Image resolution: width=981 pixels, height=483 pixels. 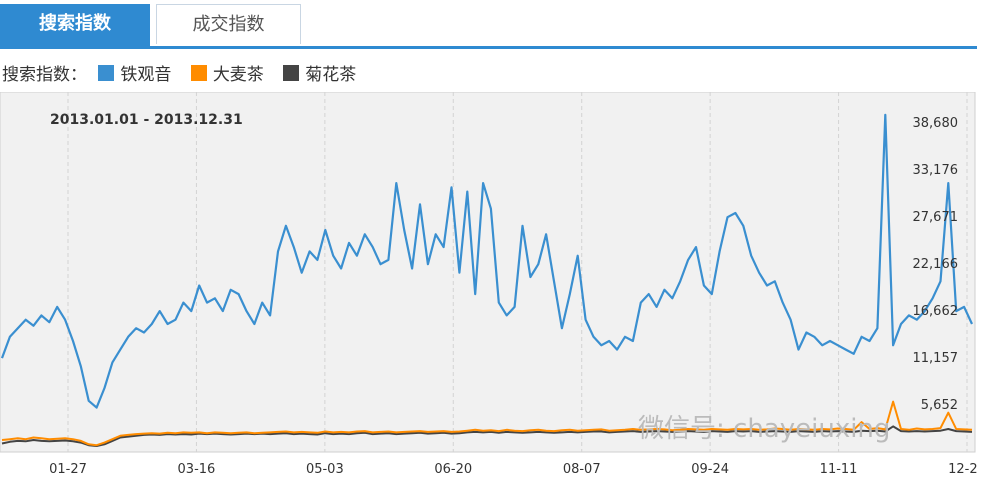 What do you see at coordinates (487, 423) in the screenshot?
I see `series-line-damaicha` at bounding box center [487, 423].